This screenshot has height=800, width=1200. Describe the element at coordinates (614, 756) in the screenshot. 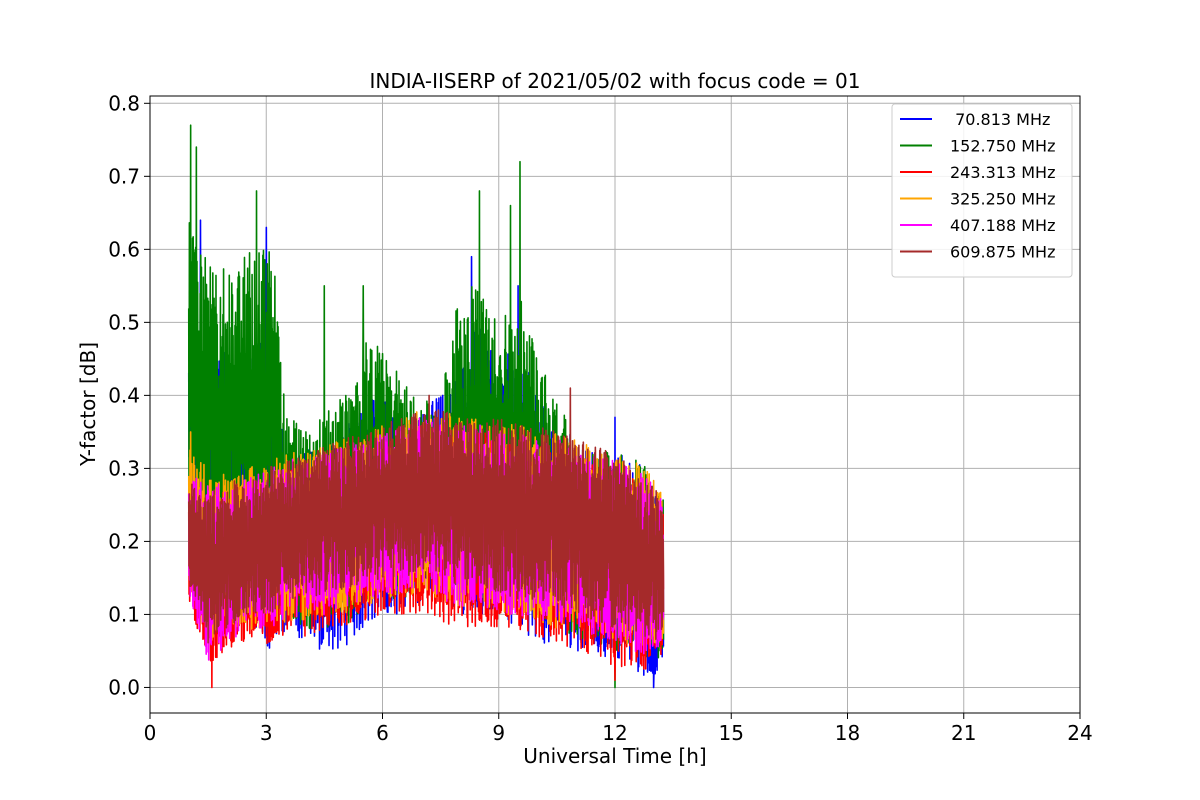

I see `x-axis-label: Universal Time [h]` at that location.